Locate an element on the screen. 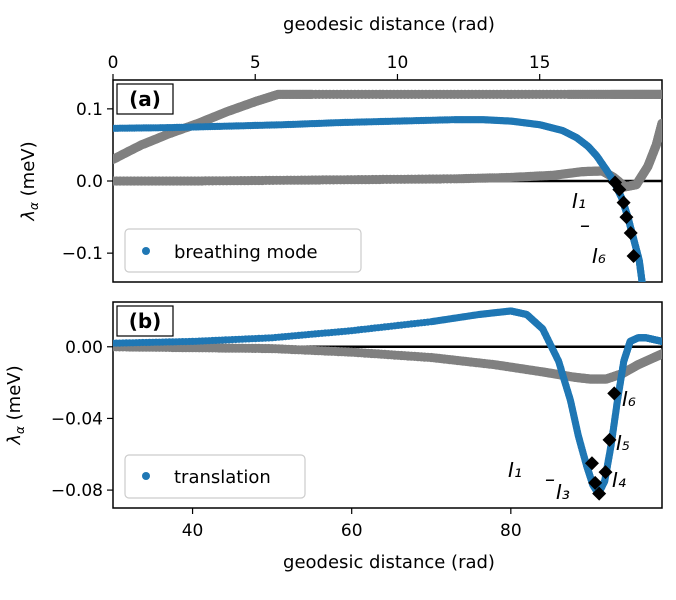  marker-label-i5: I₅ is located at coordinates (623, 443).